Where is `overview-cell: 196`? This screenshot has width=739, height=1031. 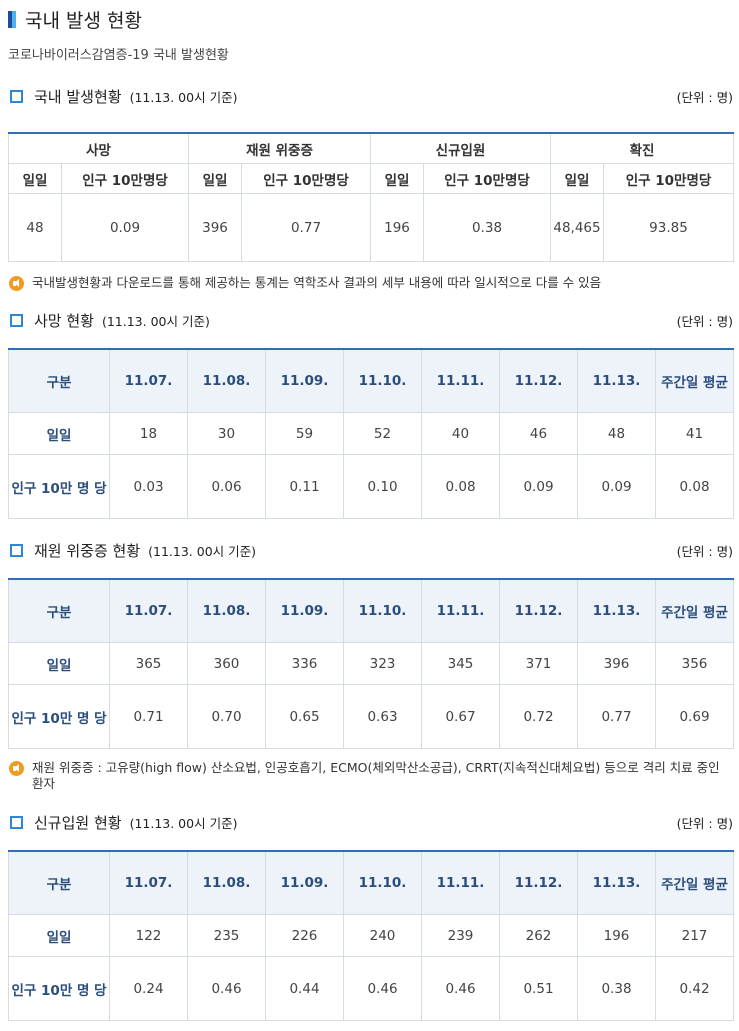 overview-cell: 196 is located at coordinates (397, 227).